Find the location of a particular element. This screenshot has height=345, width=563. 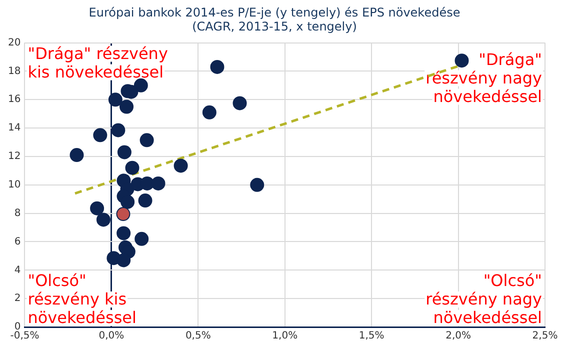

annotation: "Olcsó" részvény kis növekedéssel is located at coordinates (82, 299).